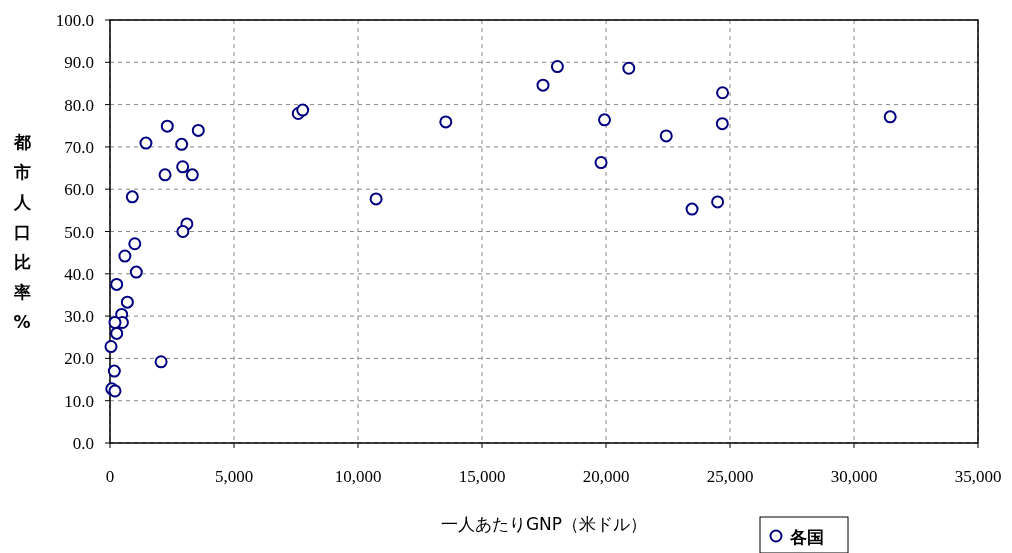  I want to click on x-tick-label: 10,000, so click(358, 476).